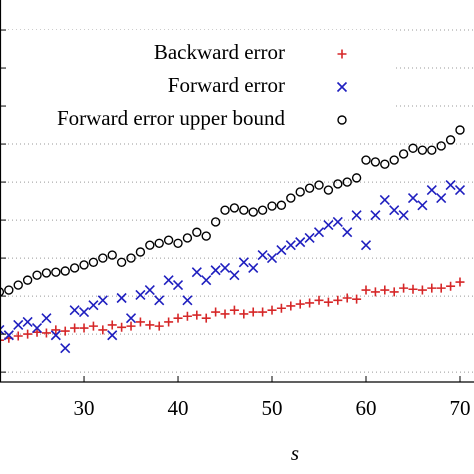 This screenshot has height=474, width=474. What do you see at coordinates (178, 408) in the screenshot?
I see `x-tick-label: 40` at bounding box center [178, 408].